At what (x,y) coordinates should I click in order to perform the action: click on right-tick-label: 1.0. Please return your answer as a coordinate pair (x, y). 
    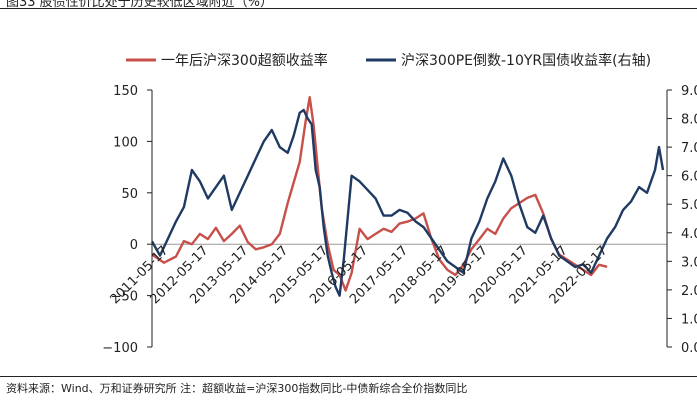
    Looking at the image, I should click on (689, 319).